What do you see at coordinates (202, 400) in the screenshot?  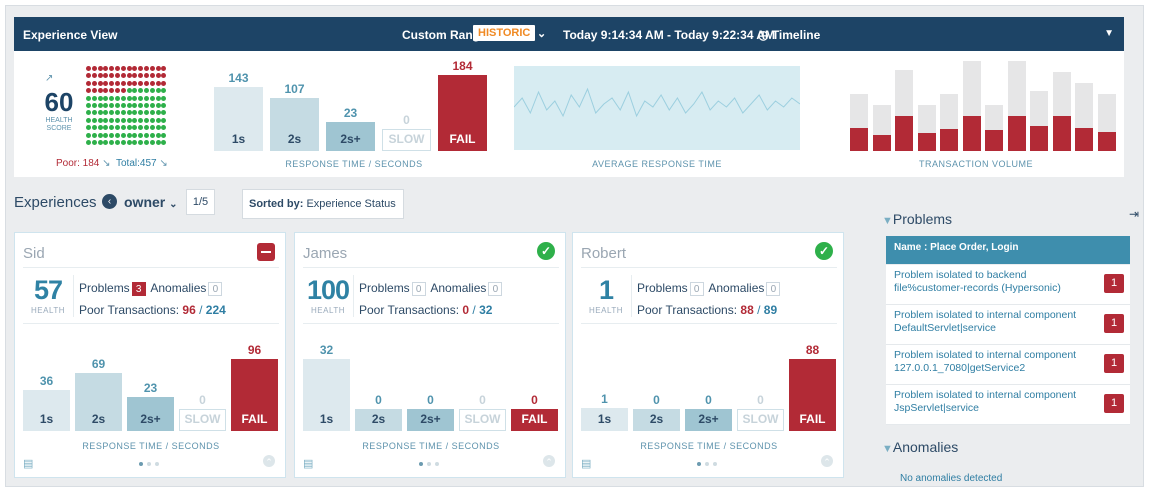 I see `bucket-value: 0` at bounding box center [202, 400].